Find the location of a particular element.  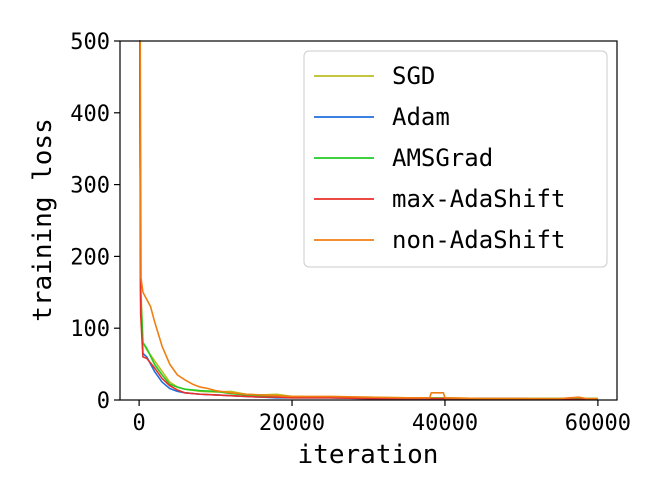

y-tick-label: 100 is located at coordinates (90, 329).